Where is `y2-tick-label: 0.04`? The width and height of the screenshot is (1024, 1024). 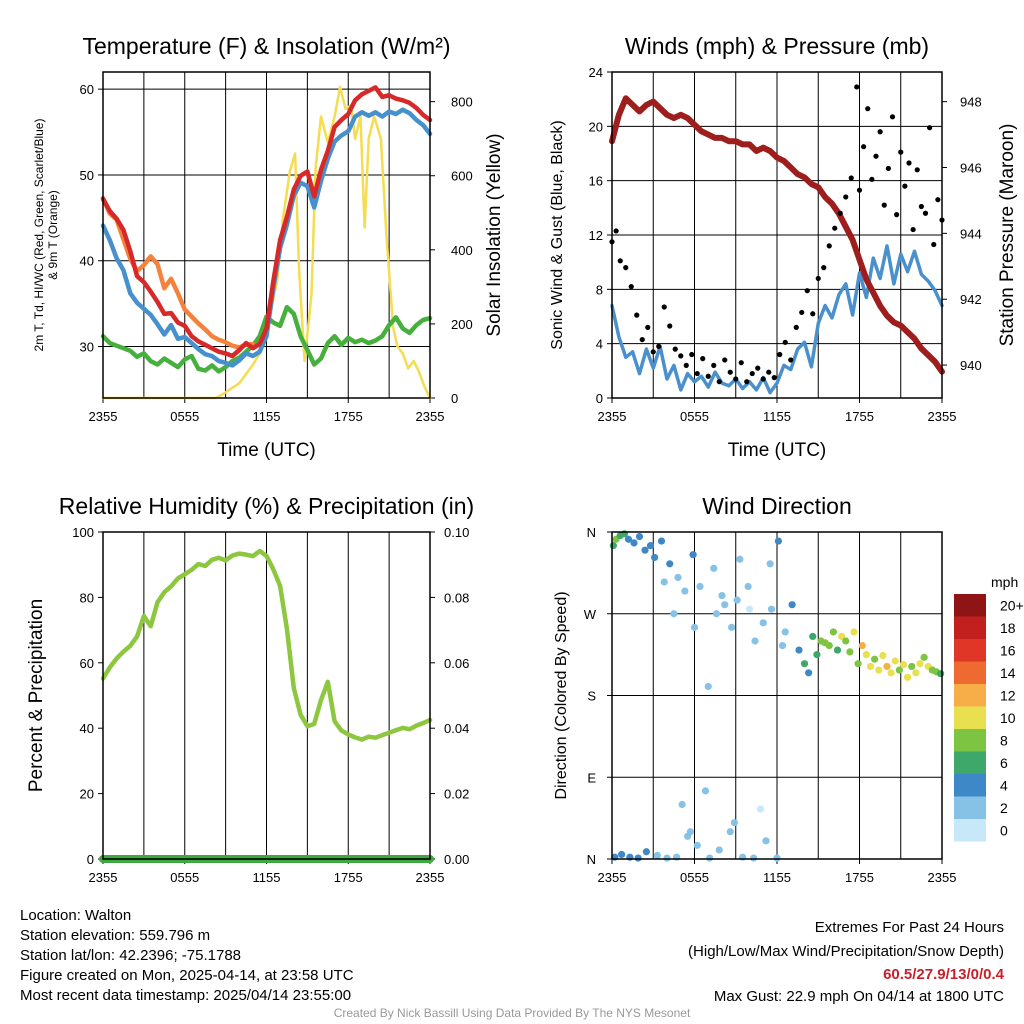
y2-tick-label: 0.04 is located at coordinates (456, 728).